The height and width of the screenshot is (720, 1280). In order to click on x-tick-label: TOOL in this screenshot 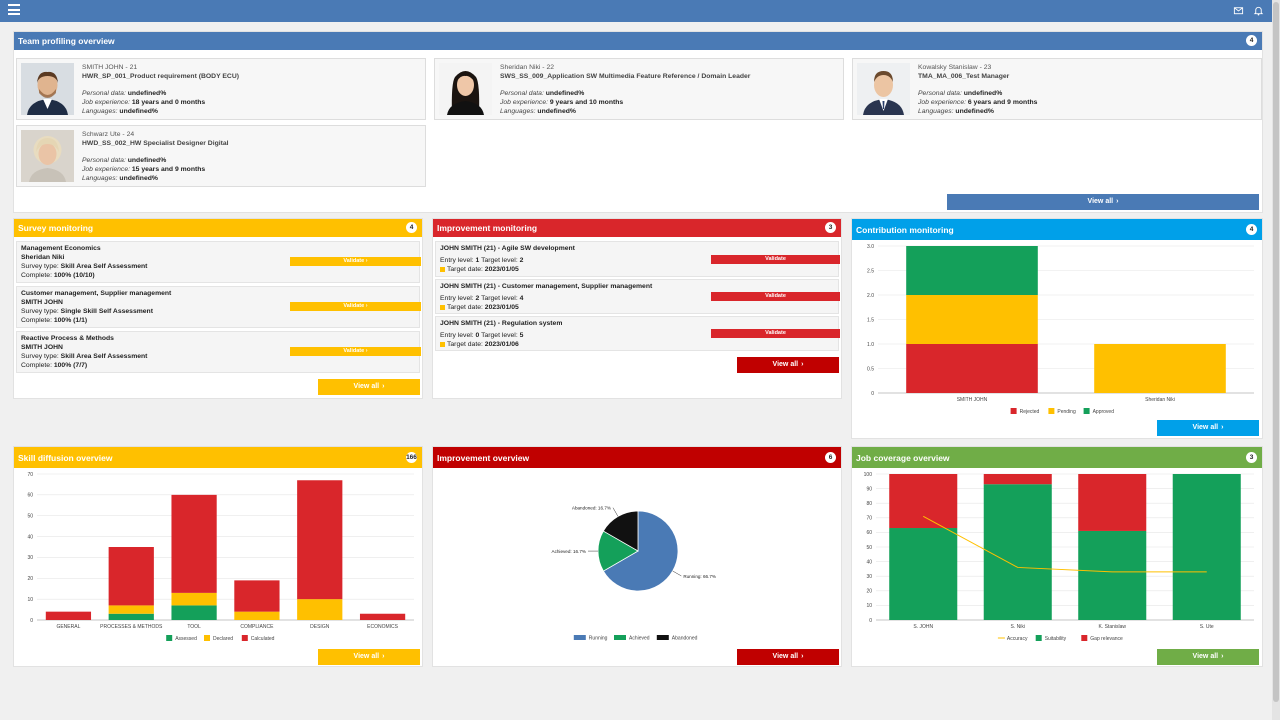, I will do `click(194, 627)`.